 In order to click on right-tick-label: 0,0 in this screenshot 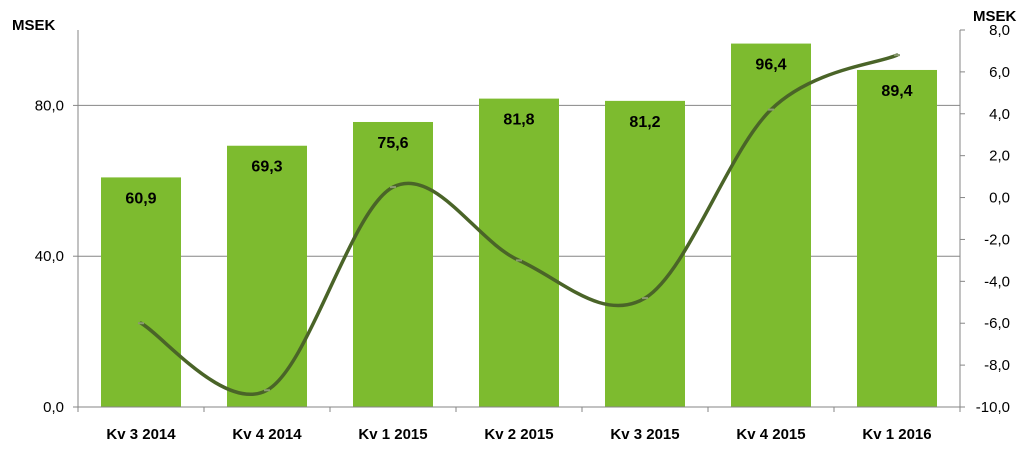, I will do `click(999, 198)`.